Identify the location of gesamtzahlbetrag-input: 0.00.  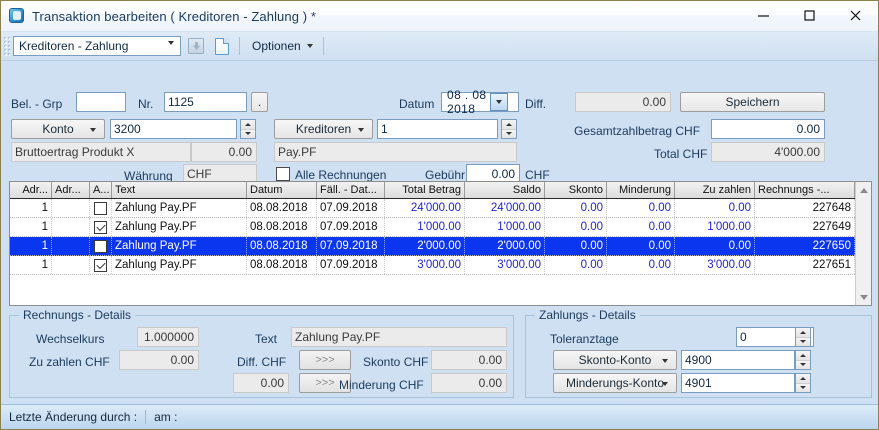
(768, 129).